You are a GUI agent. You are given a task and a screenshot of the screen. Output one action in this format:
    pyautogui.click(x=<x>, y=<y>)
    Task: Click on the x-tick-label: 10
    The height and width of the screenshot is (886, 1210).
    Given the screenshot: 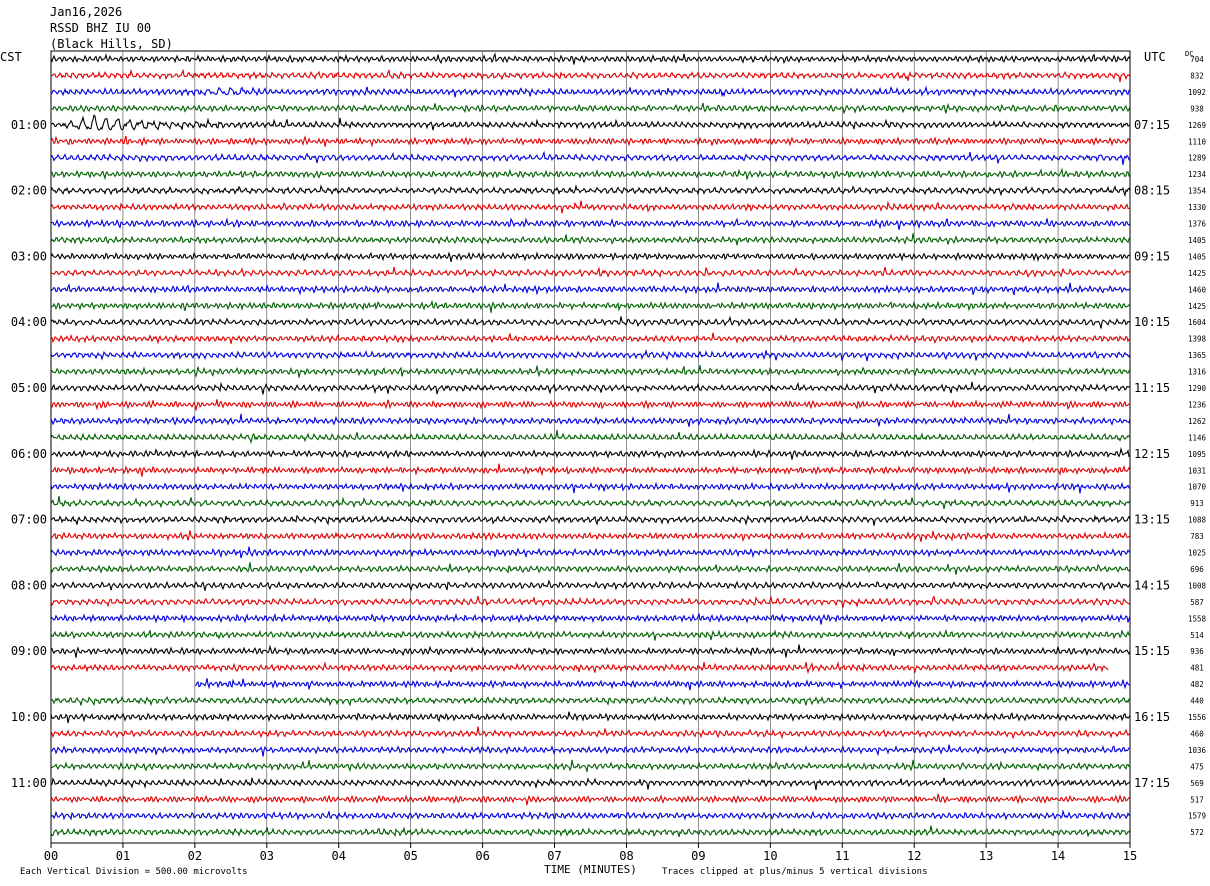 What is the action you would take?
    pyautogui.click(x=770, y=856)
    